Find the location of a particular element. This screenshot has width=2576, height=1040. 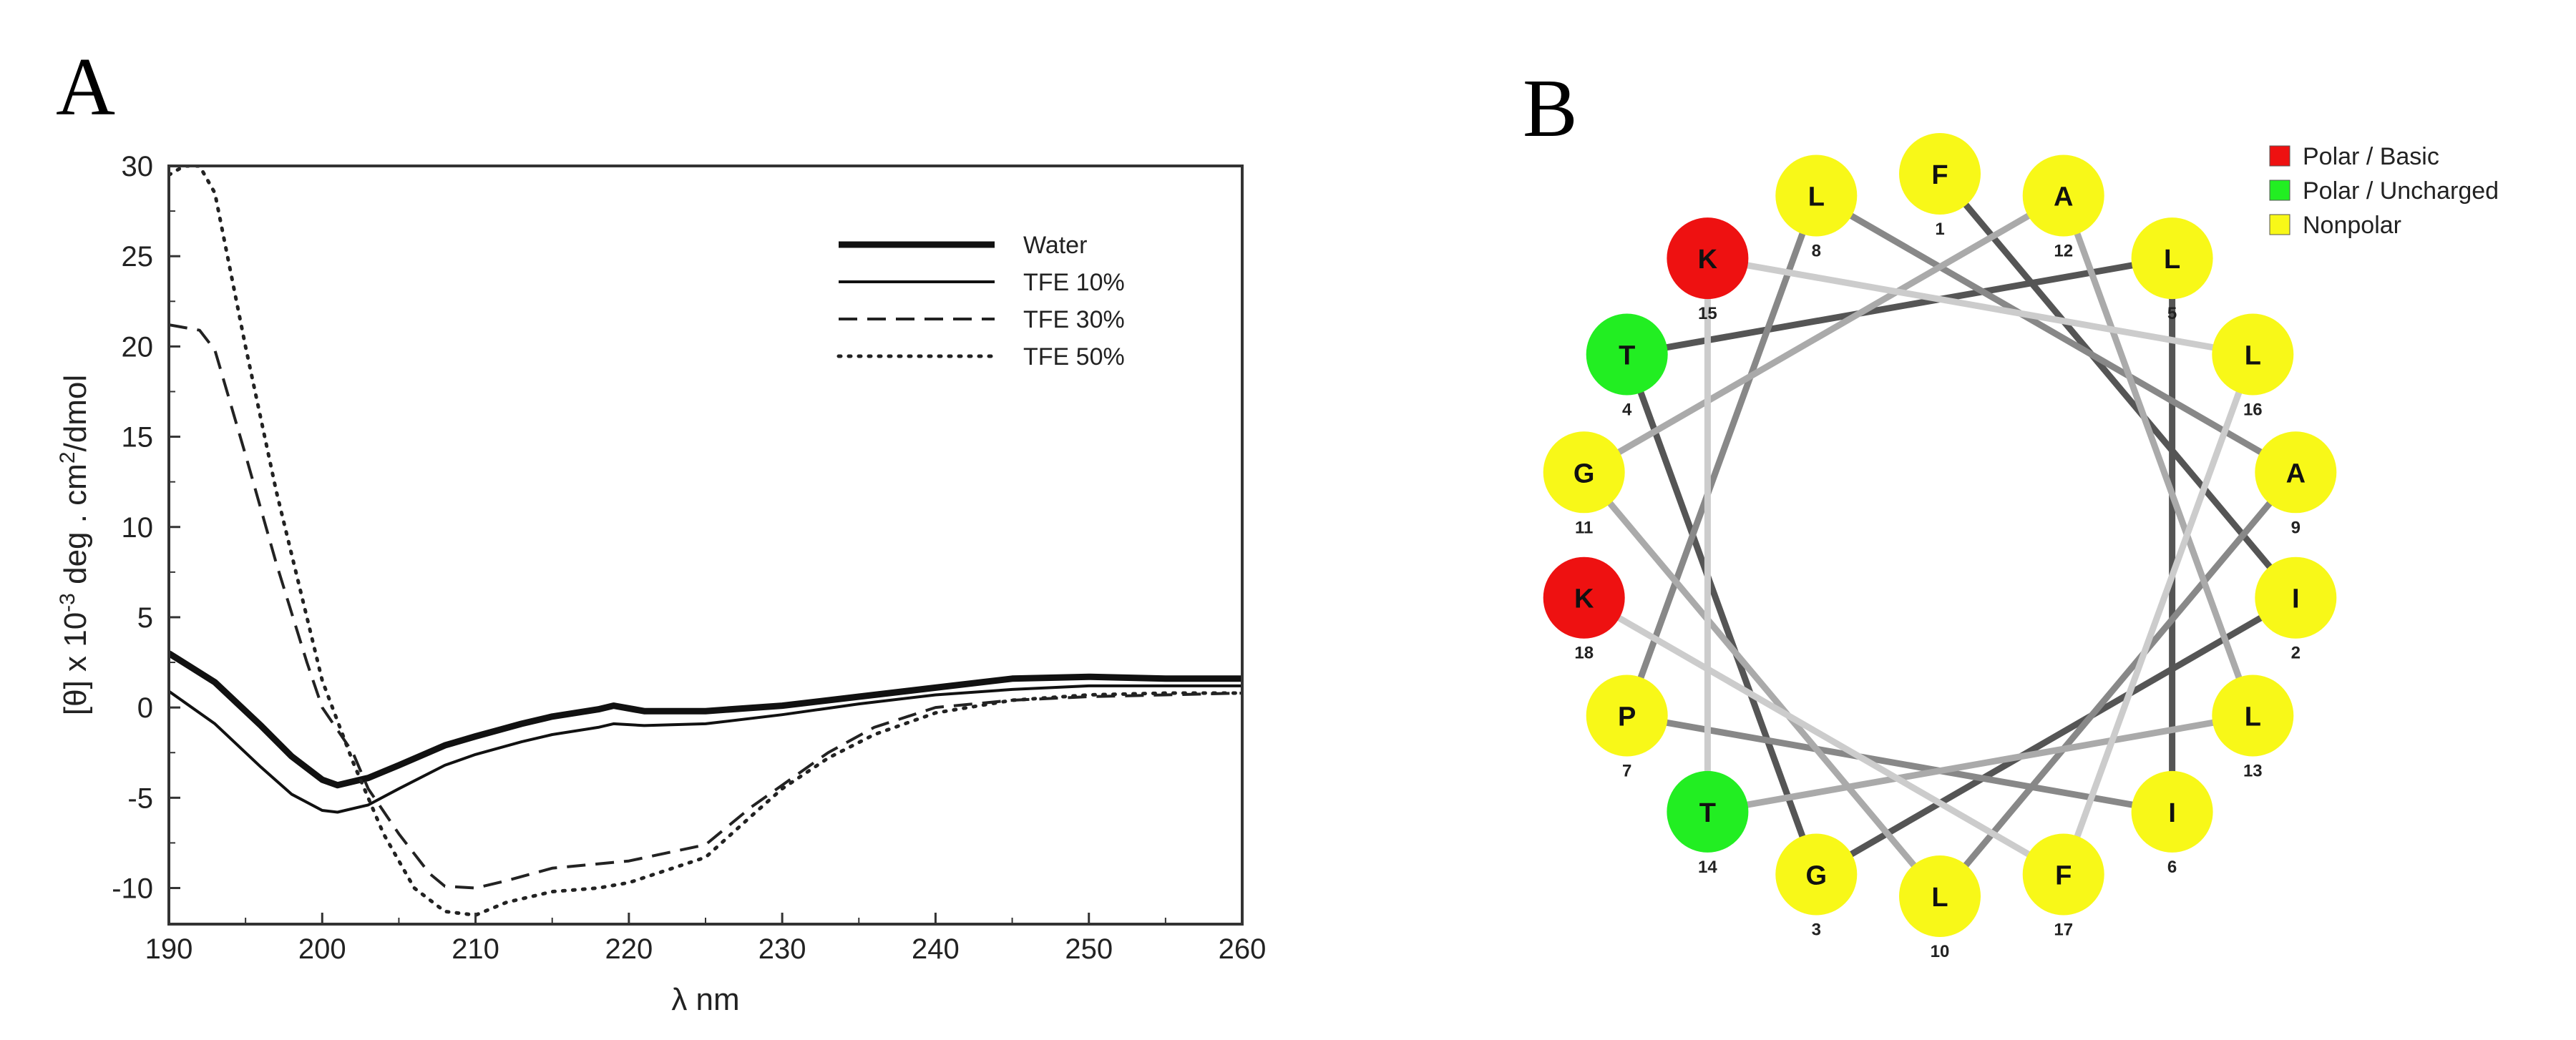

residue-number: 7 is located at coordinates (1626, 771).